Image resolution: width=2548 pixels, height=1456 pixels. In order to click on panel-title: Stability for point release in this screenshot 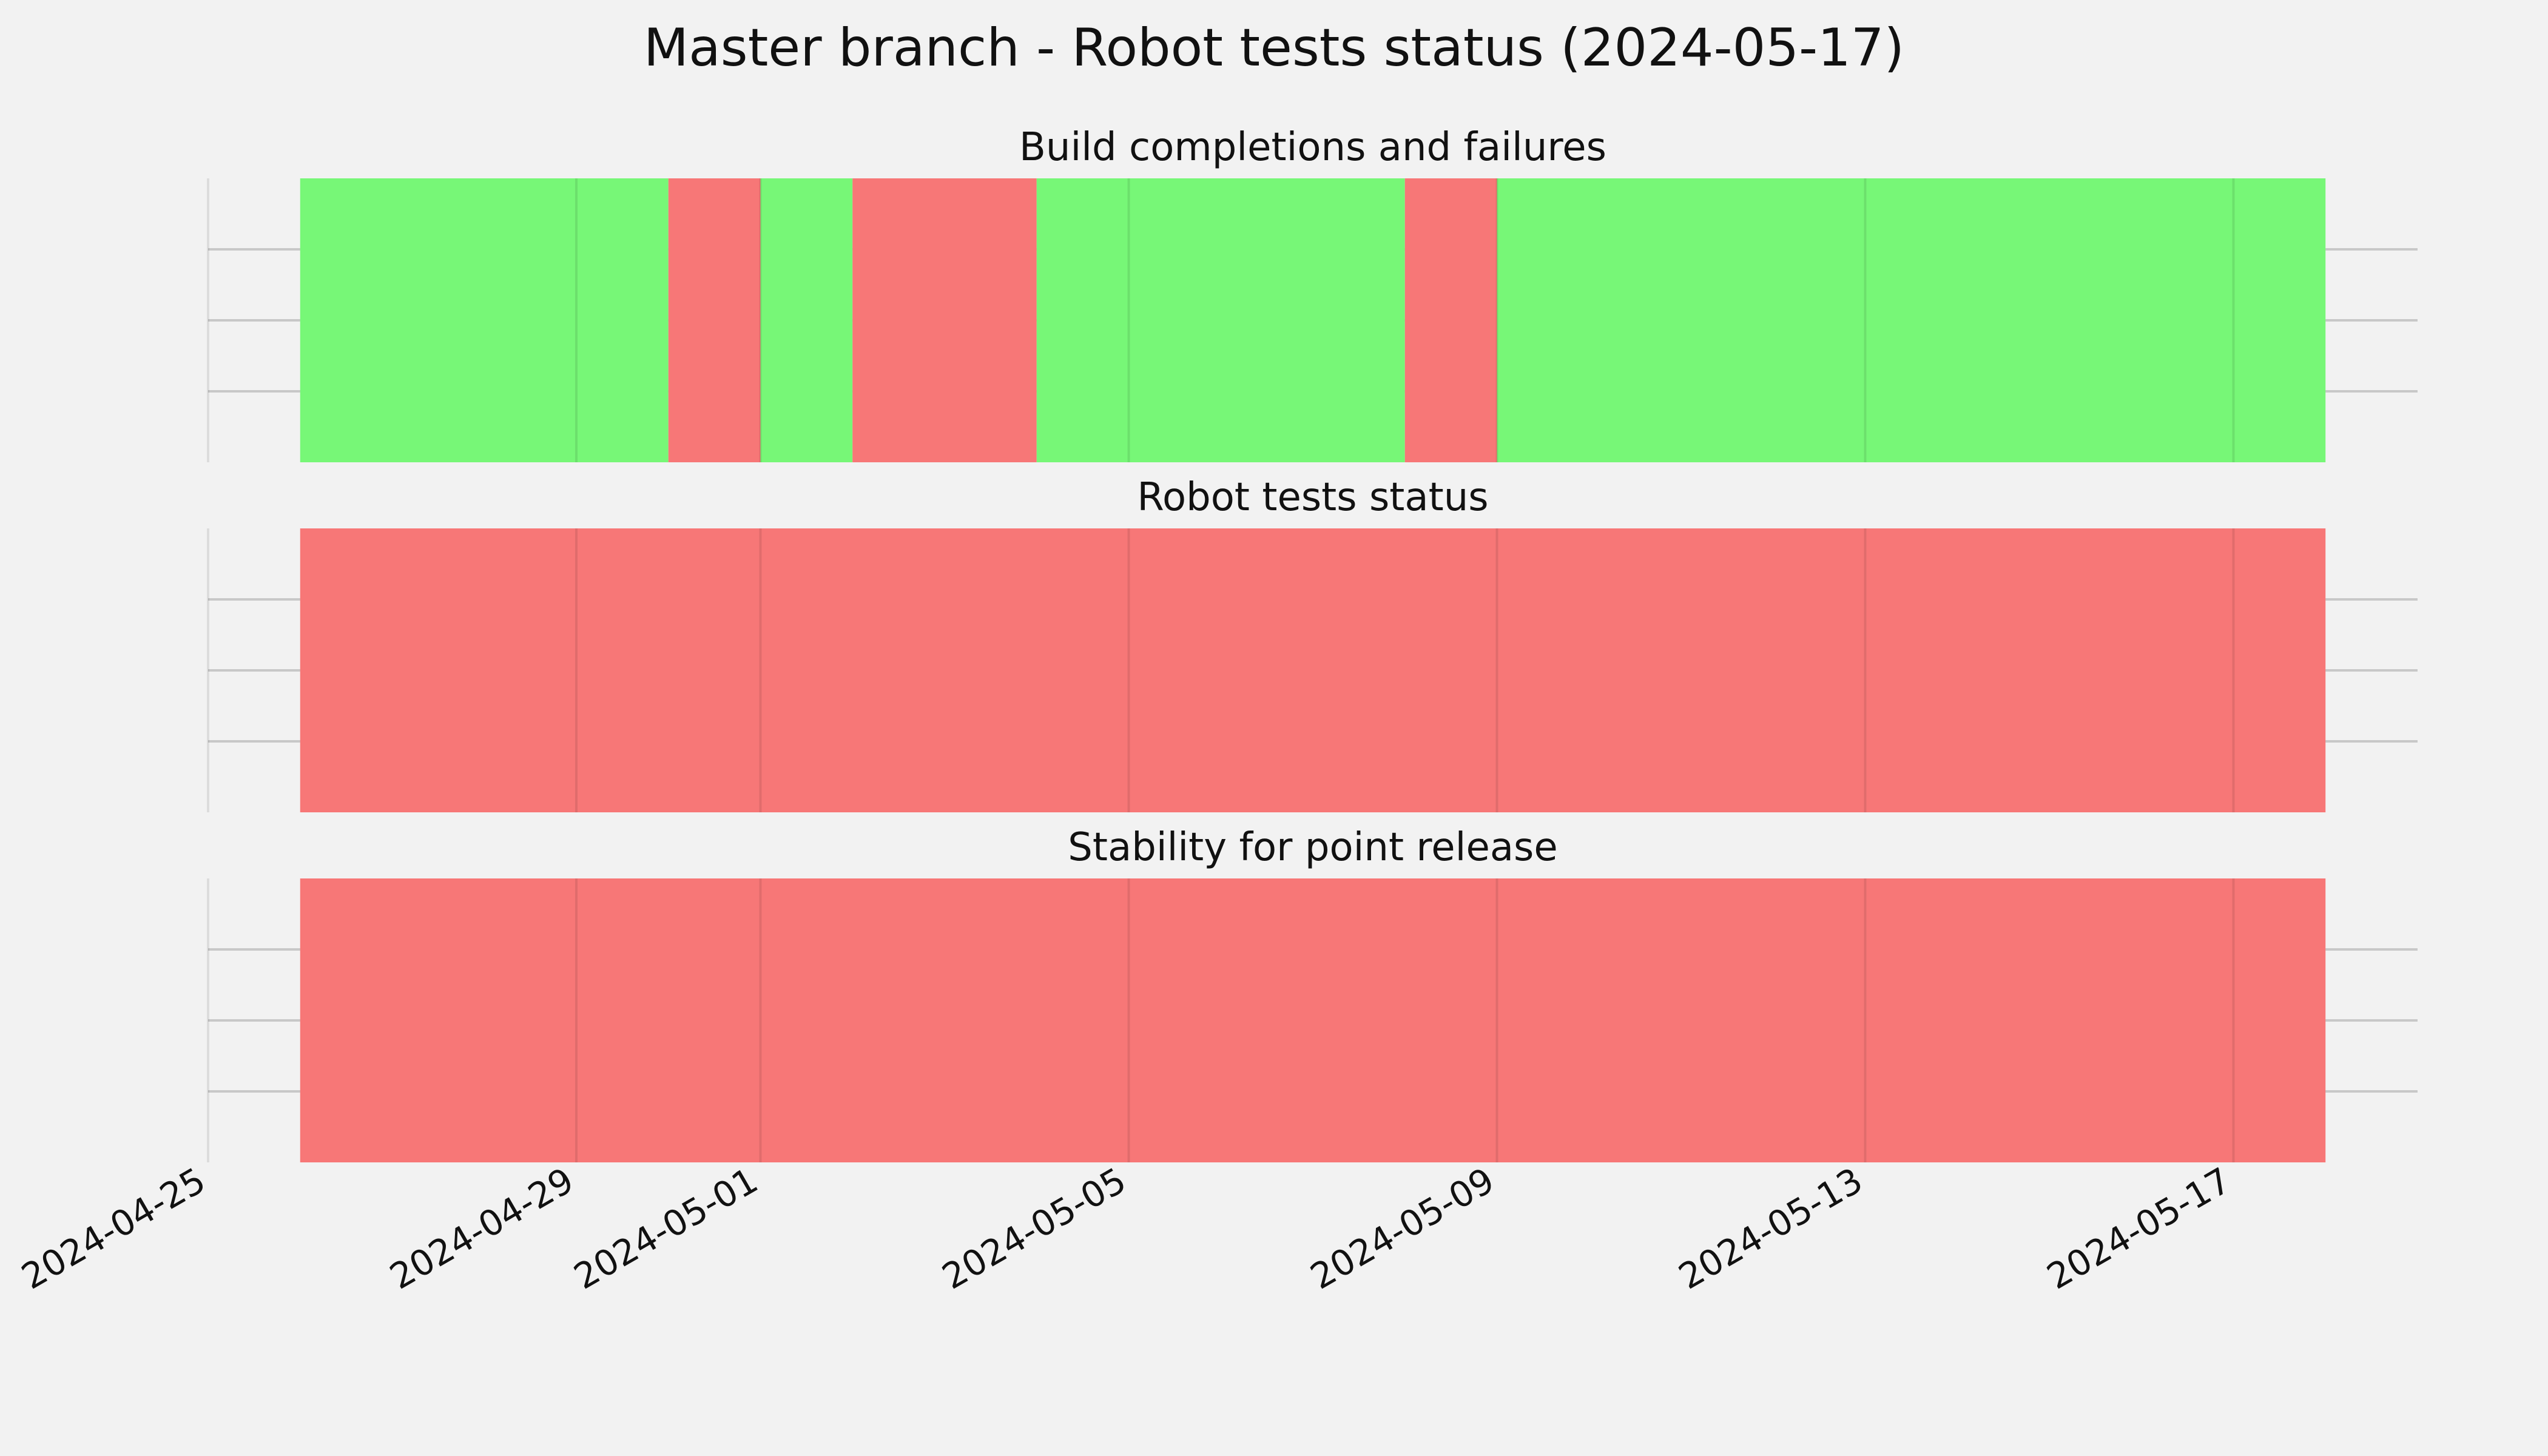, I will do `click(1313, 847)`.